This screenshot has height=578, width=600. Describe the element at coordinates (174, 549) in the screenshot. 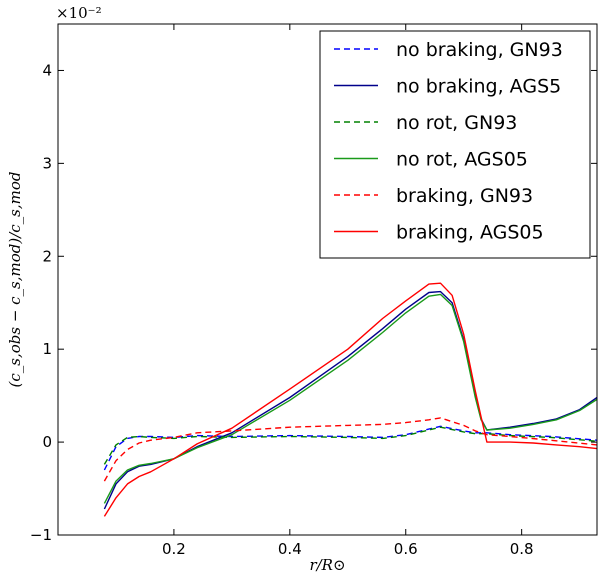

I see `x-tick-label: 0.2` at that location.